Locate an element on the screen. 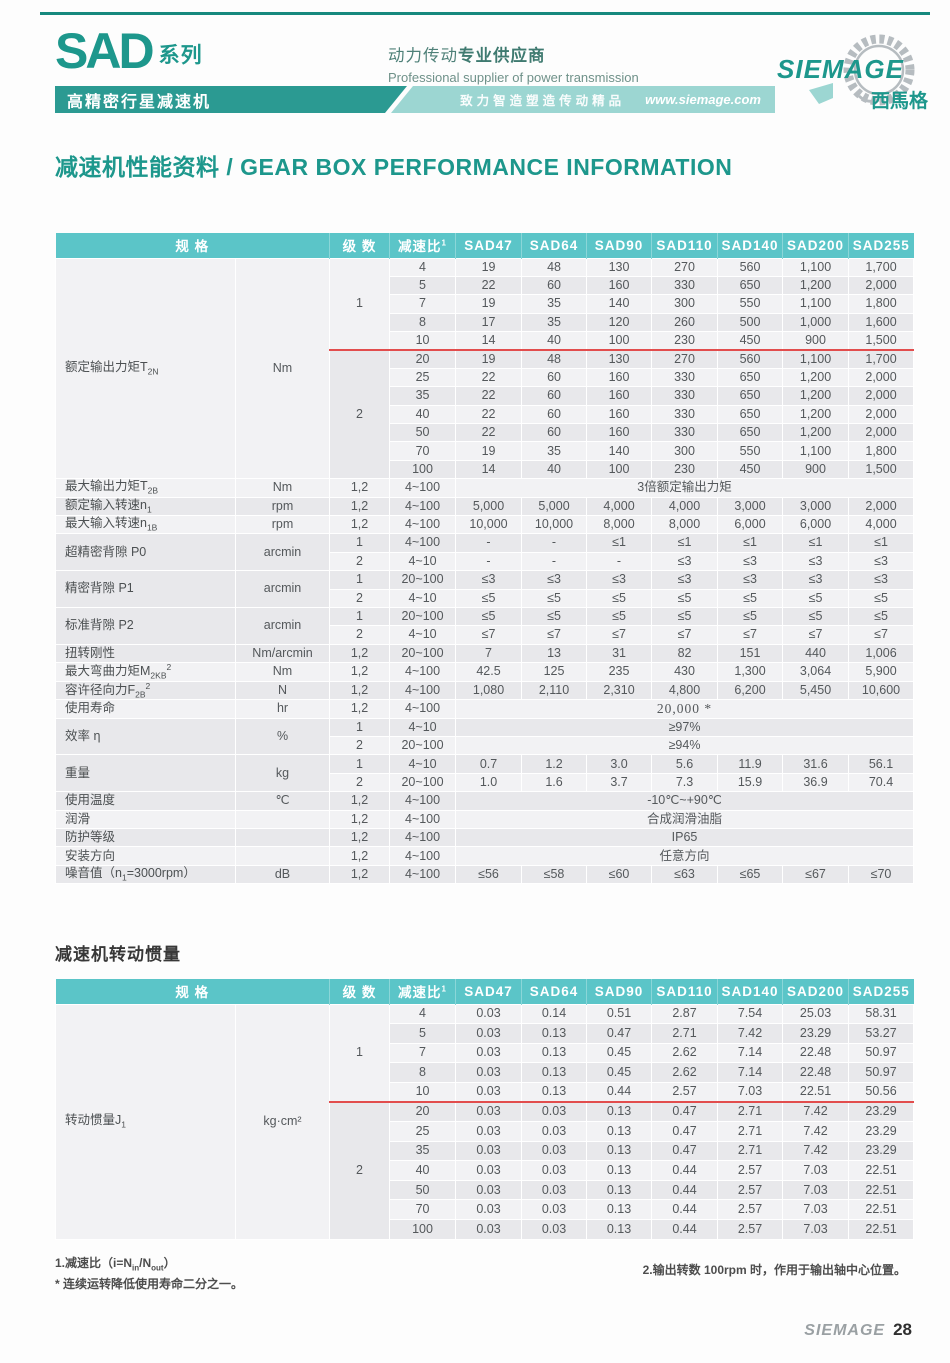 This screenshot has height=1363, width=950. spec-label-cell: 最大输出力矩T2B is located at coordinates (145, 488).